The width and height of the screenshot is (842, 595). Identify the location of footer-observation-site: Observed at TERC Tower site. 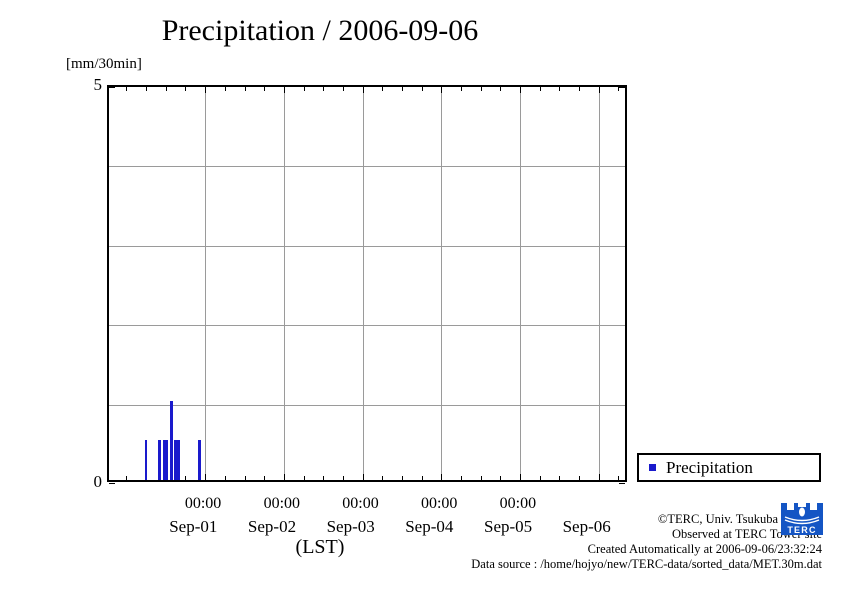
(746, 534).